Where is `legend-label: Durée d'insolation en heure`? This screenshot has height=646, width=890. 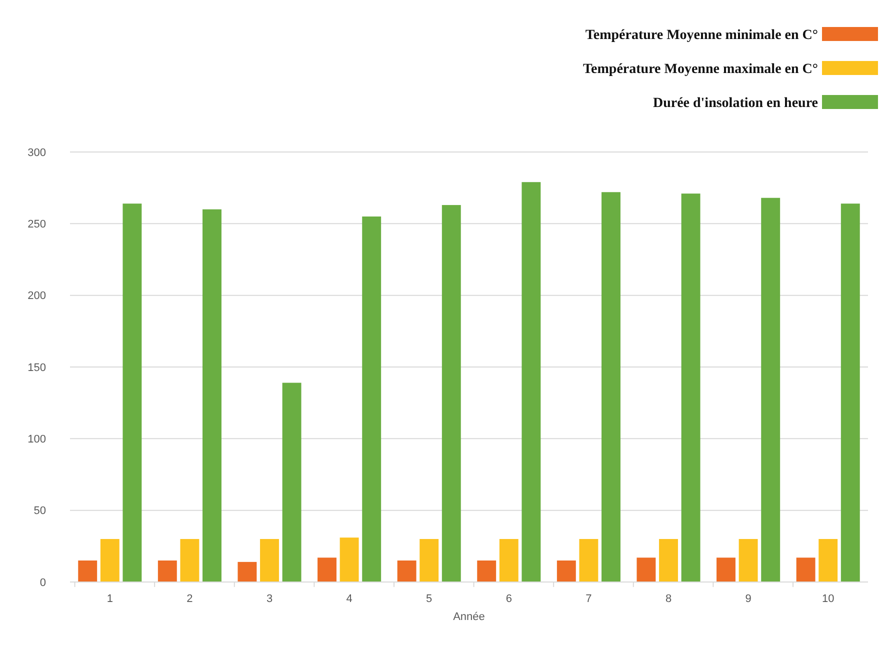
legend-label: Durée d'insolation en heure is located at coordinates (735, 103).